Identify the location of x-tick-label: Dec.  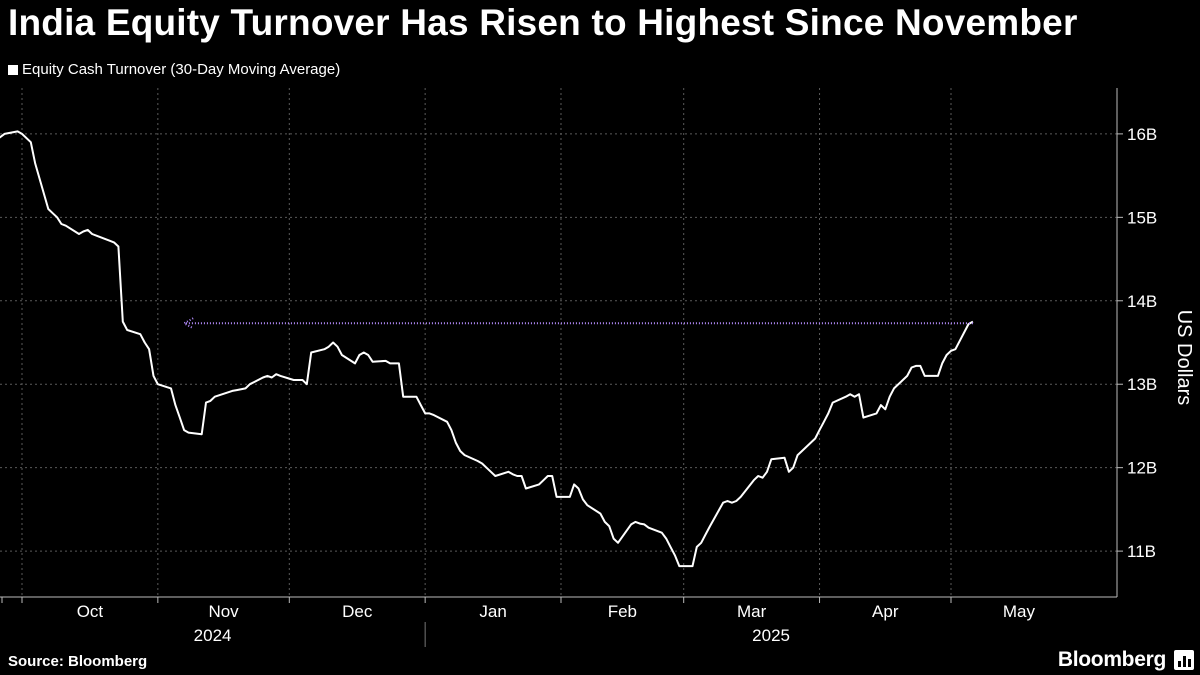
(357, 611).